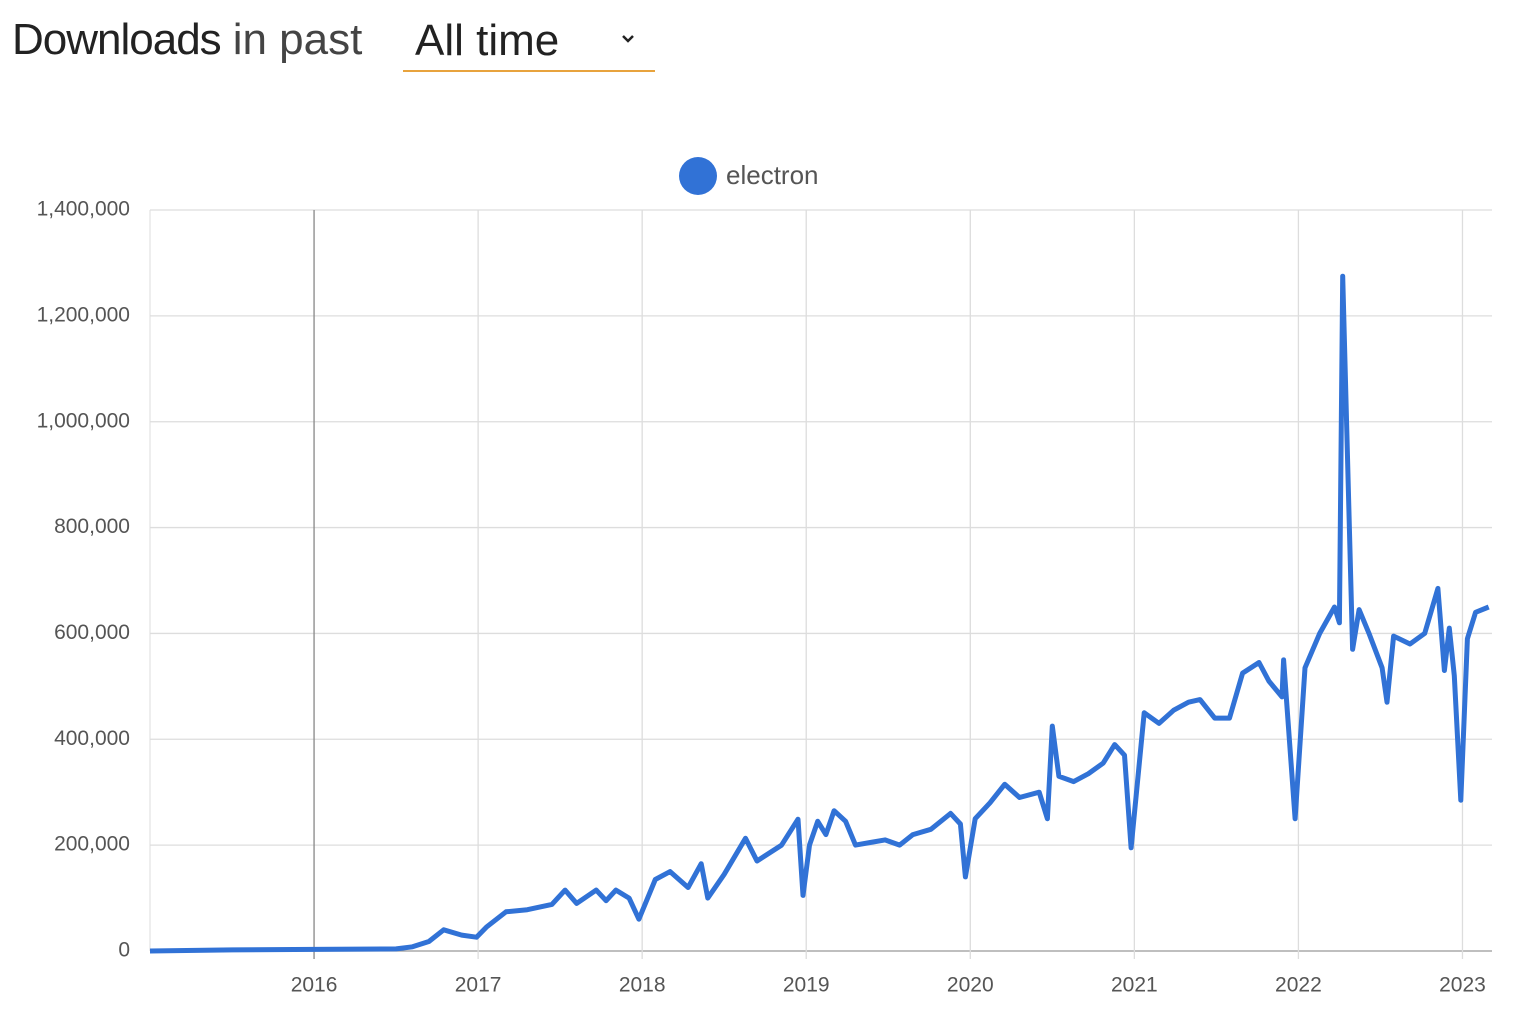 Image resolution: width=1524 pixels, height=1030 pixels. What do you see at coordinates (314, 985) in the screenshot?
I see `x-tick-label: 2016` at bounding box center [314, 985].